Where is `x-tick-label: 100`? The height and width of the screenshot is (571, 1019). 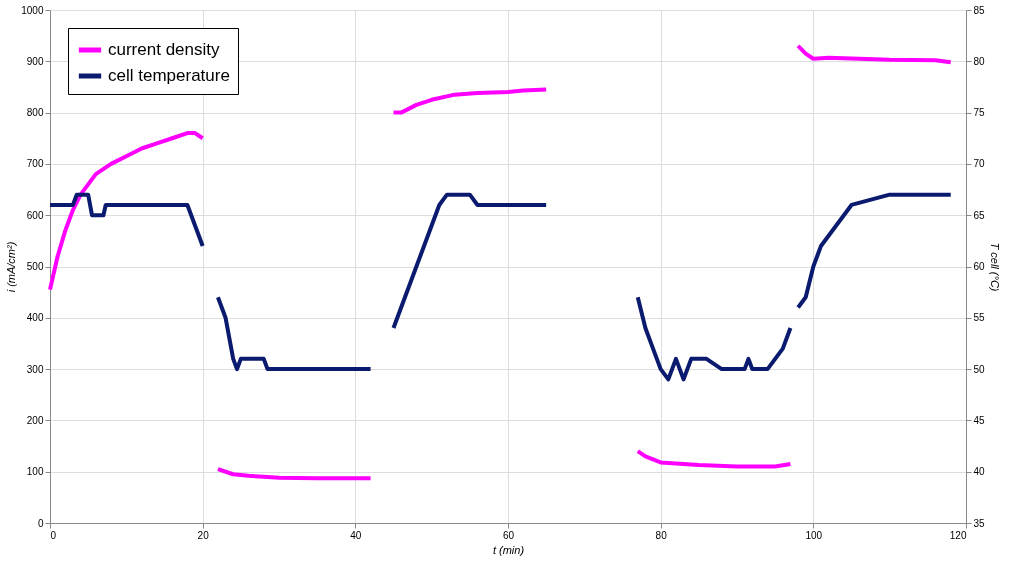
x-tick-label: 100 is located at coordinates (814, 535).